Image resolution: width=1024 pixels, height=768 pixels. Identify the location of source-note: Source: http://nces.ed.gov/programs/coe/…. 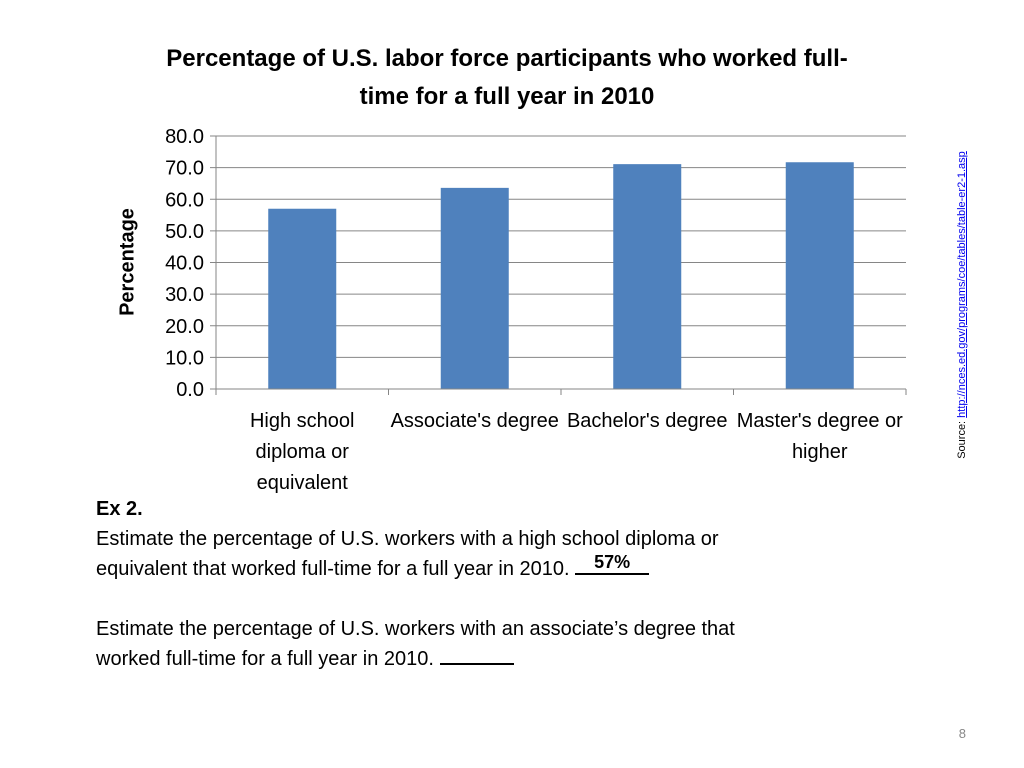
(962, 305).